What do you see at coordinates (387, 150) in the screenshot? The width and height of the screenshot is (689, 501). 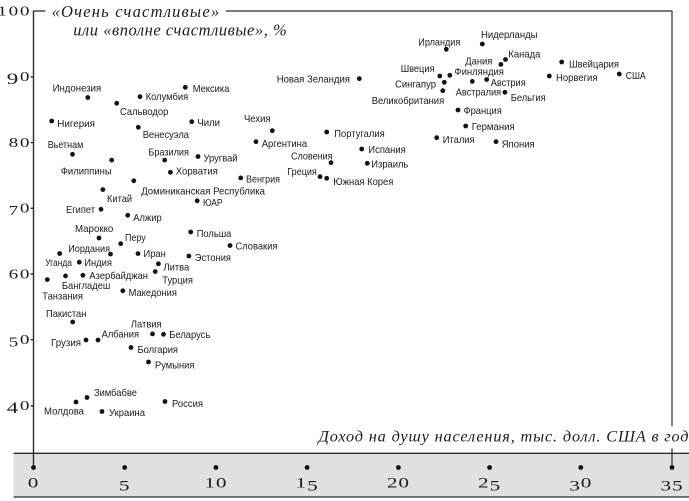 I see `svg-text: Испания` at bounding box center [387, 150].